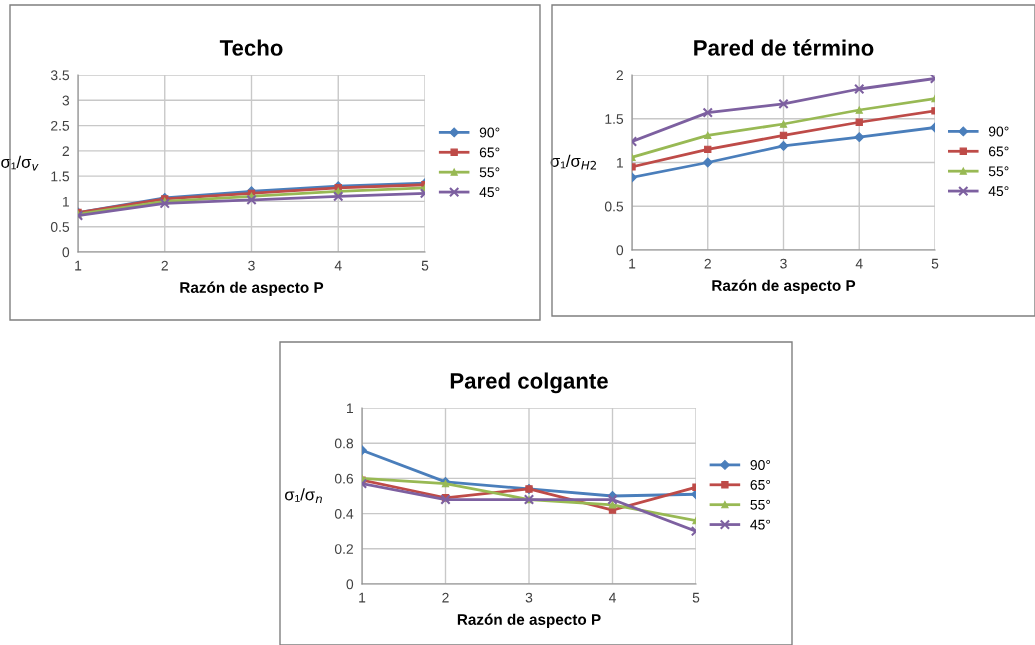 Image resolution: width=1035 pixels, height=645 pixels. Describe the element at coordinates (66, 100) in the screenshot. I see `y-tick-label: 3` at that location.